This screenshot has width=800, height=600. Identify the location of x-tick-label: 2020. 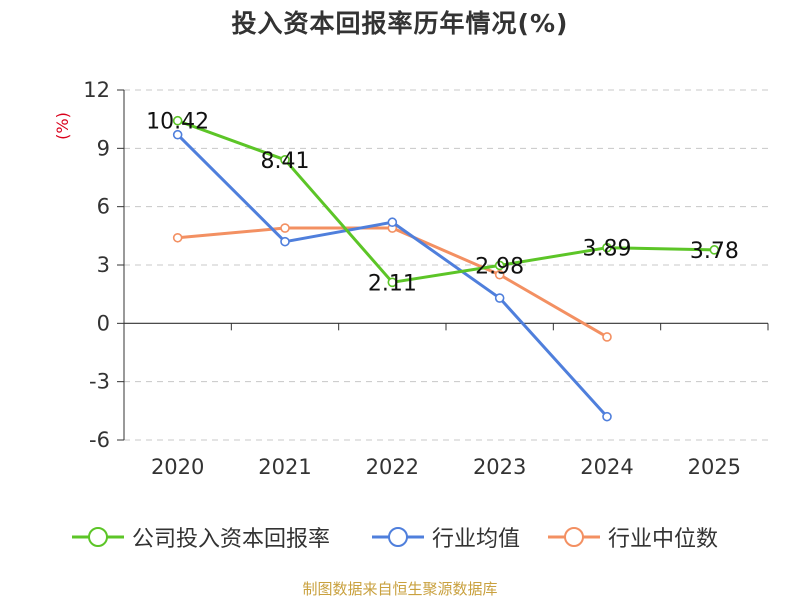
(177, 467).